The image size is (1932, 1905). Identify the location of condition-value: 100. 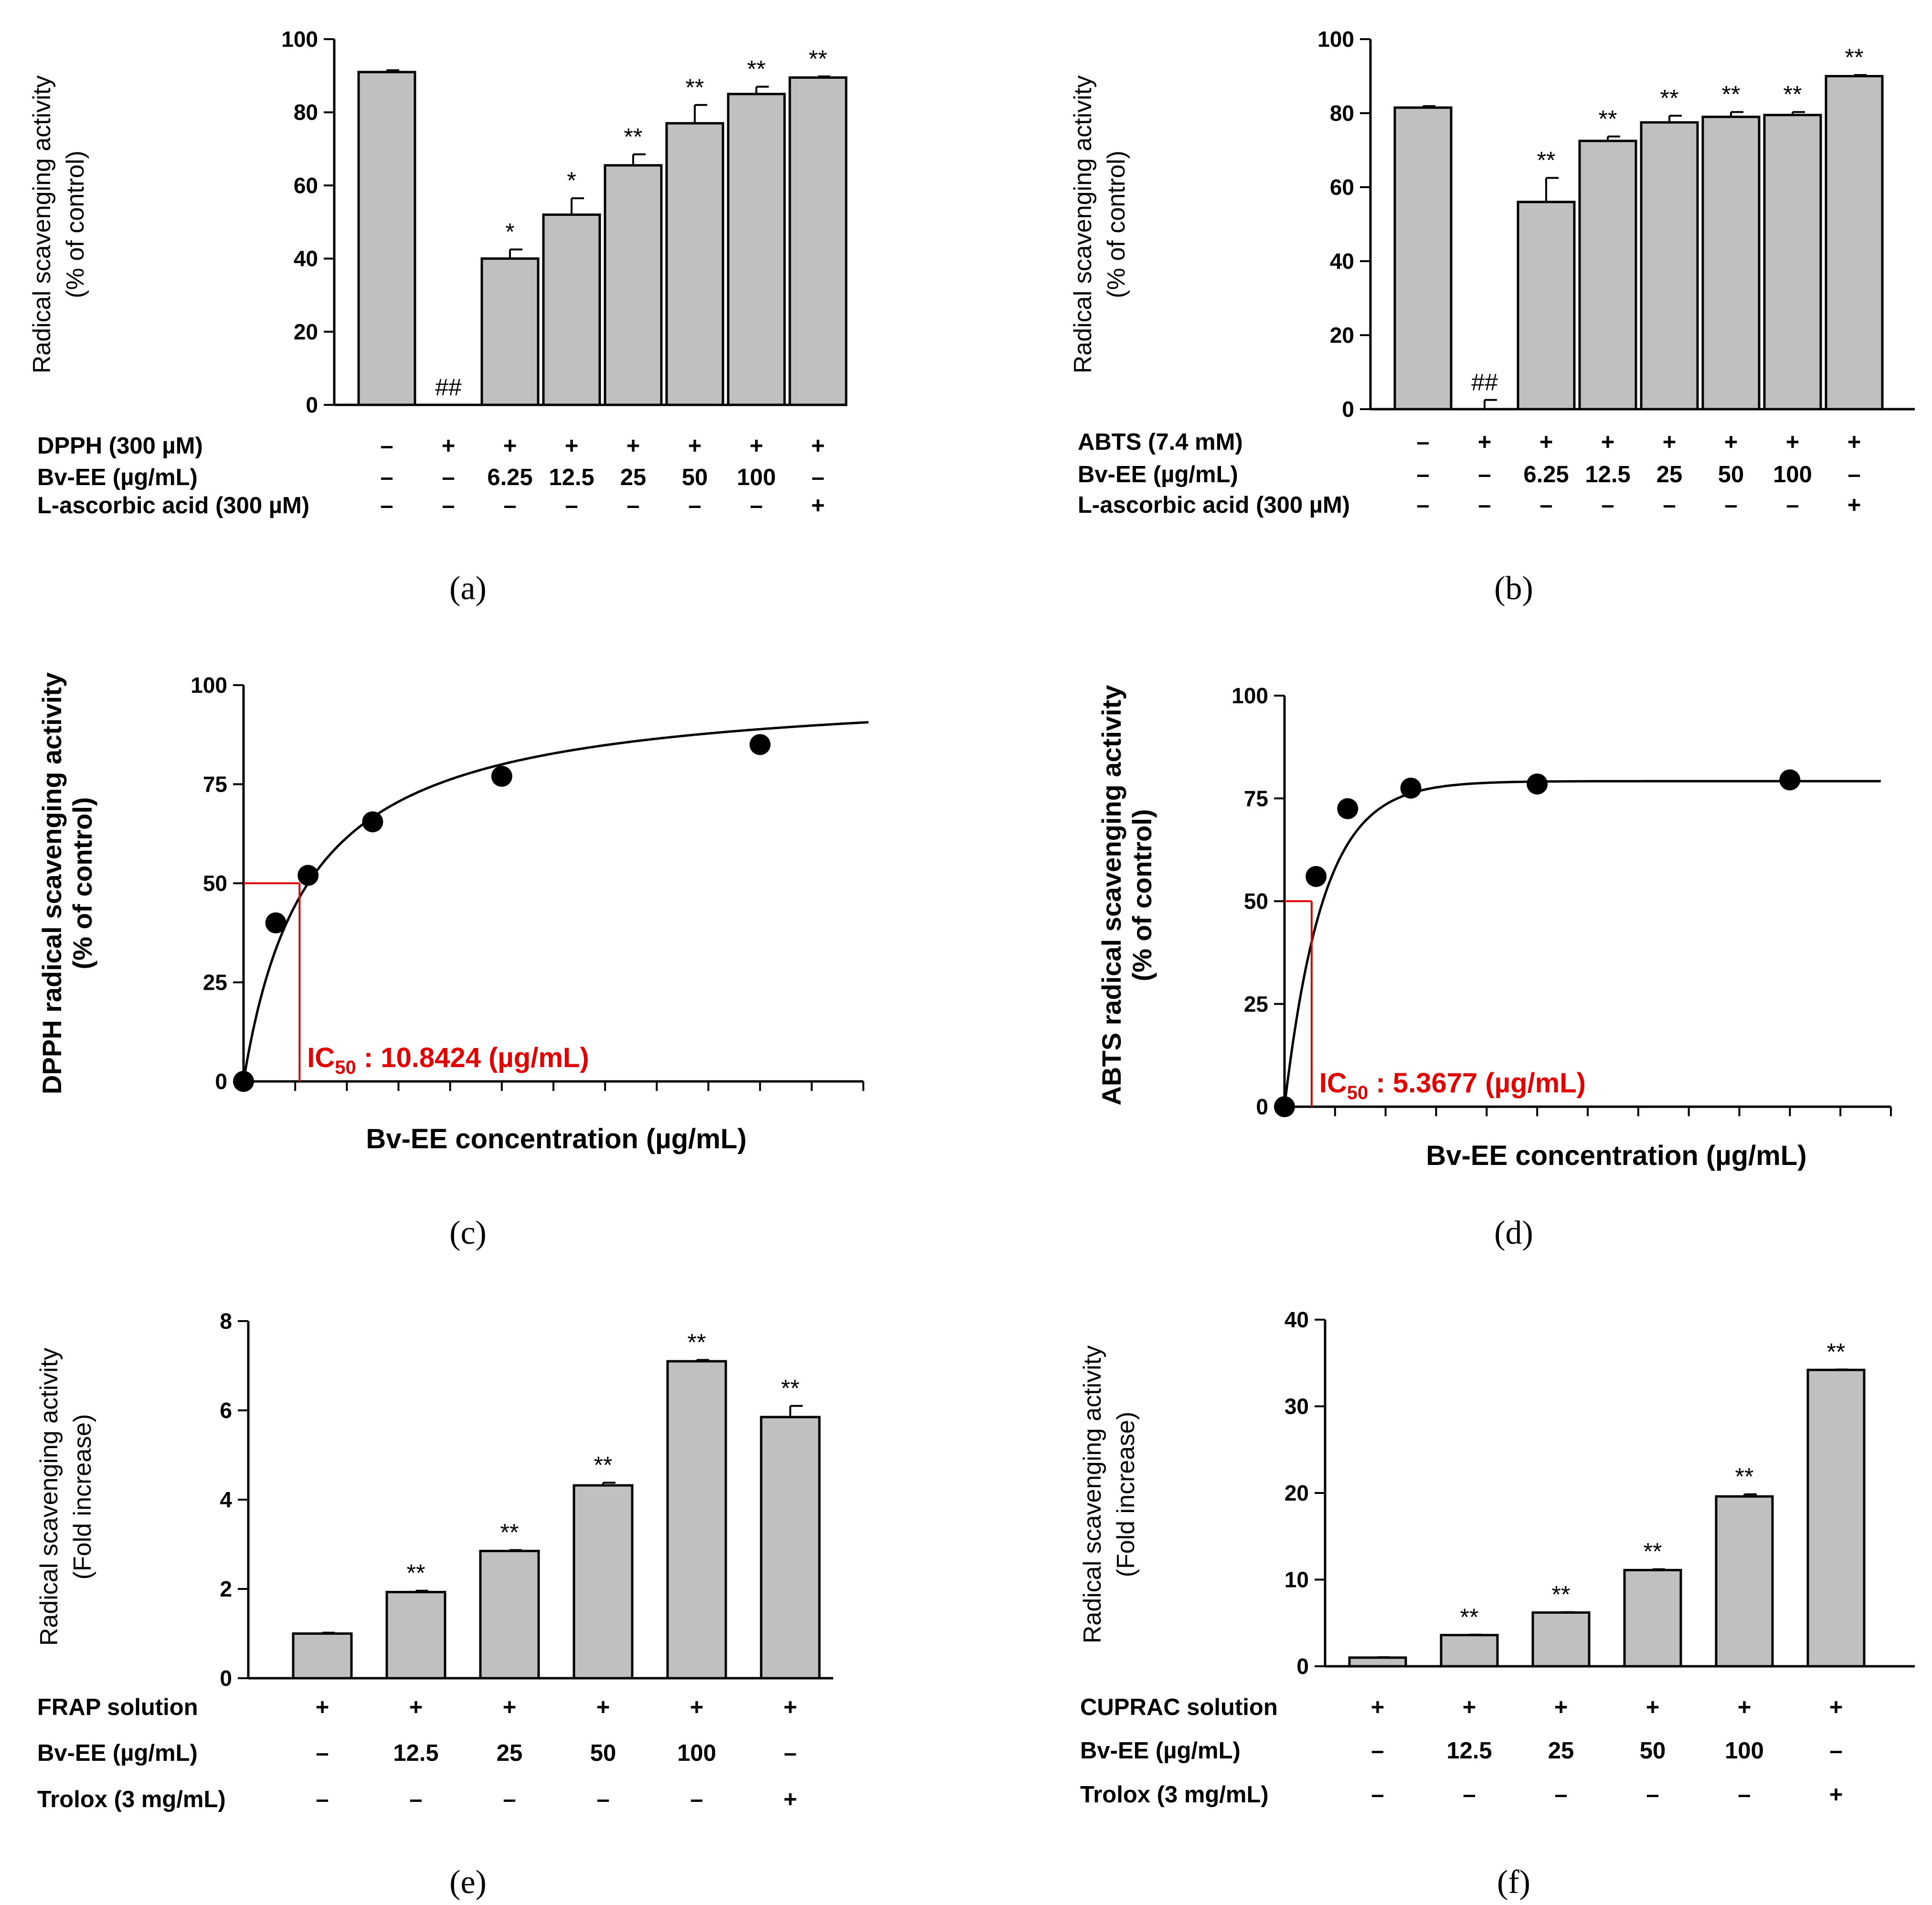
(1744, 1751).